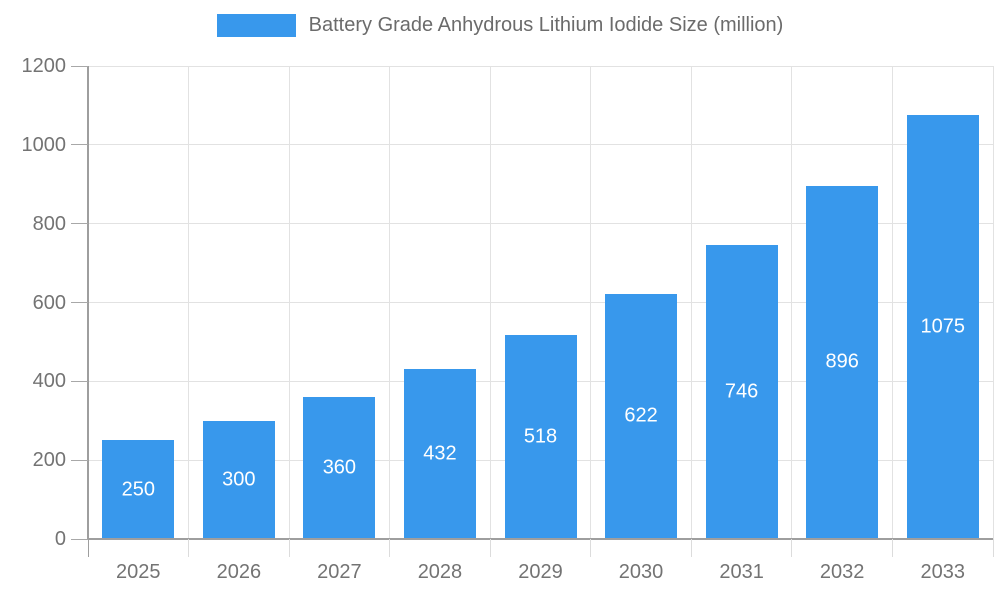  What do you see at coordinates (49, 381) in the screenshot?
I see `y-axis-label: 400` at bounding box center [49, 381].